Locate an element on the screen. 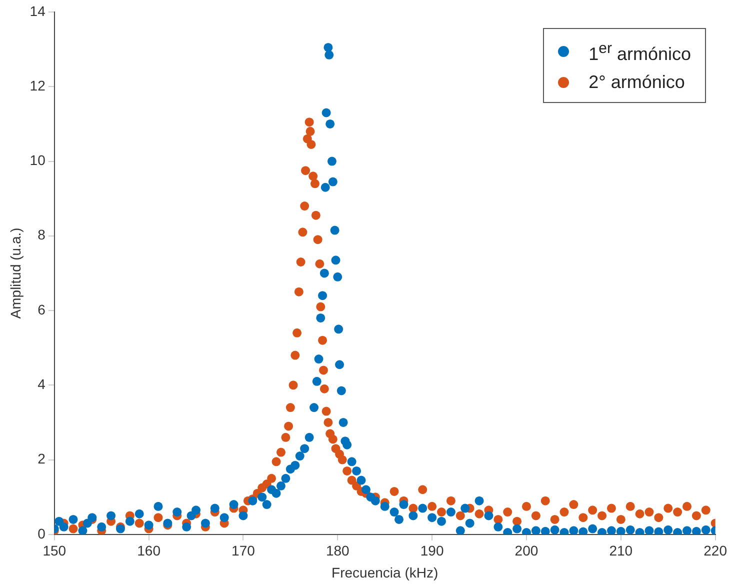 This screenshot has height=586, width=730. y-tick-label: 2 is located at coordinates (42, 458).